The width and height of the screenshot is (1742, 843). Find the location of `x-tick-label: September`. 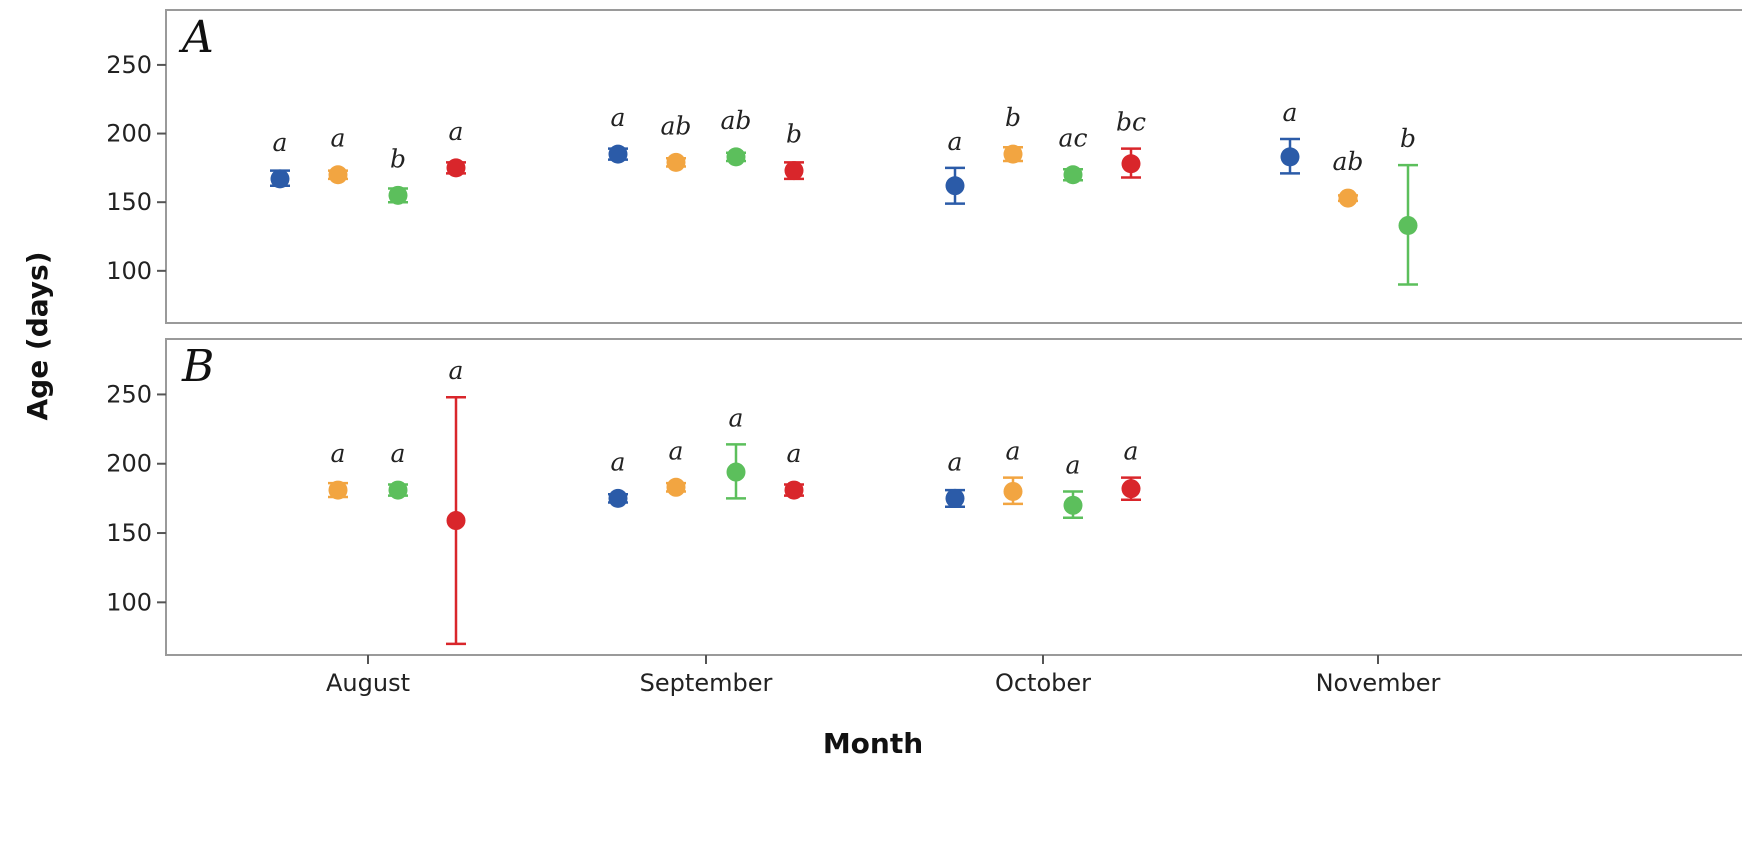

x-tick-label: September is located at coordinates (706, 683).